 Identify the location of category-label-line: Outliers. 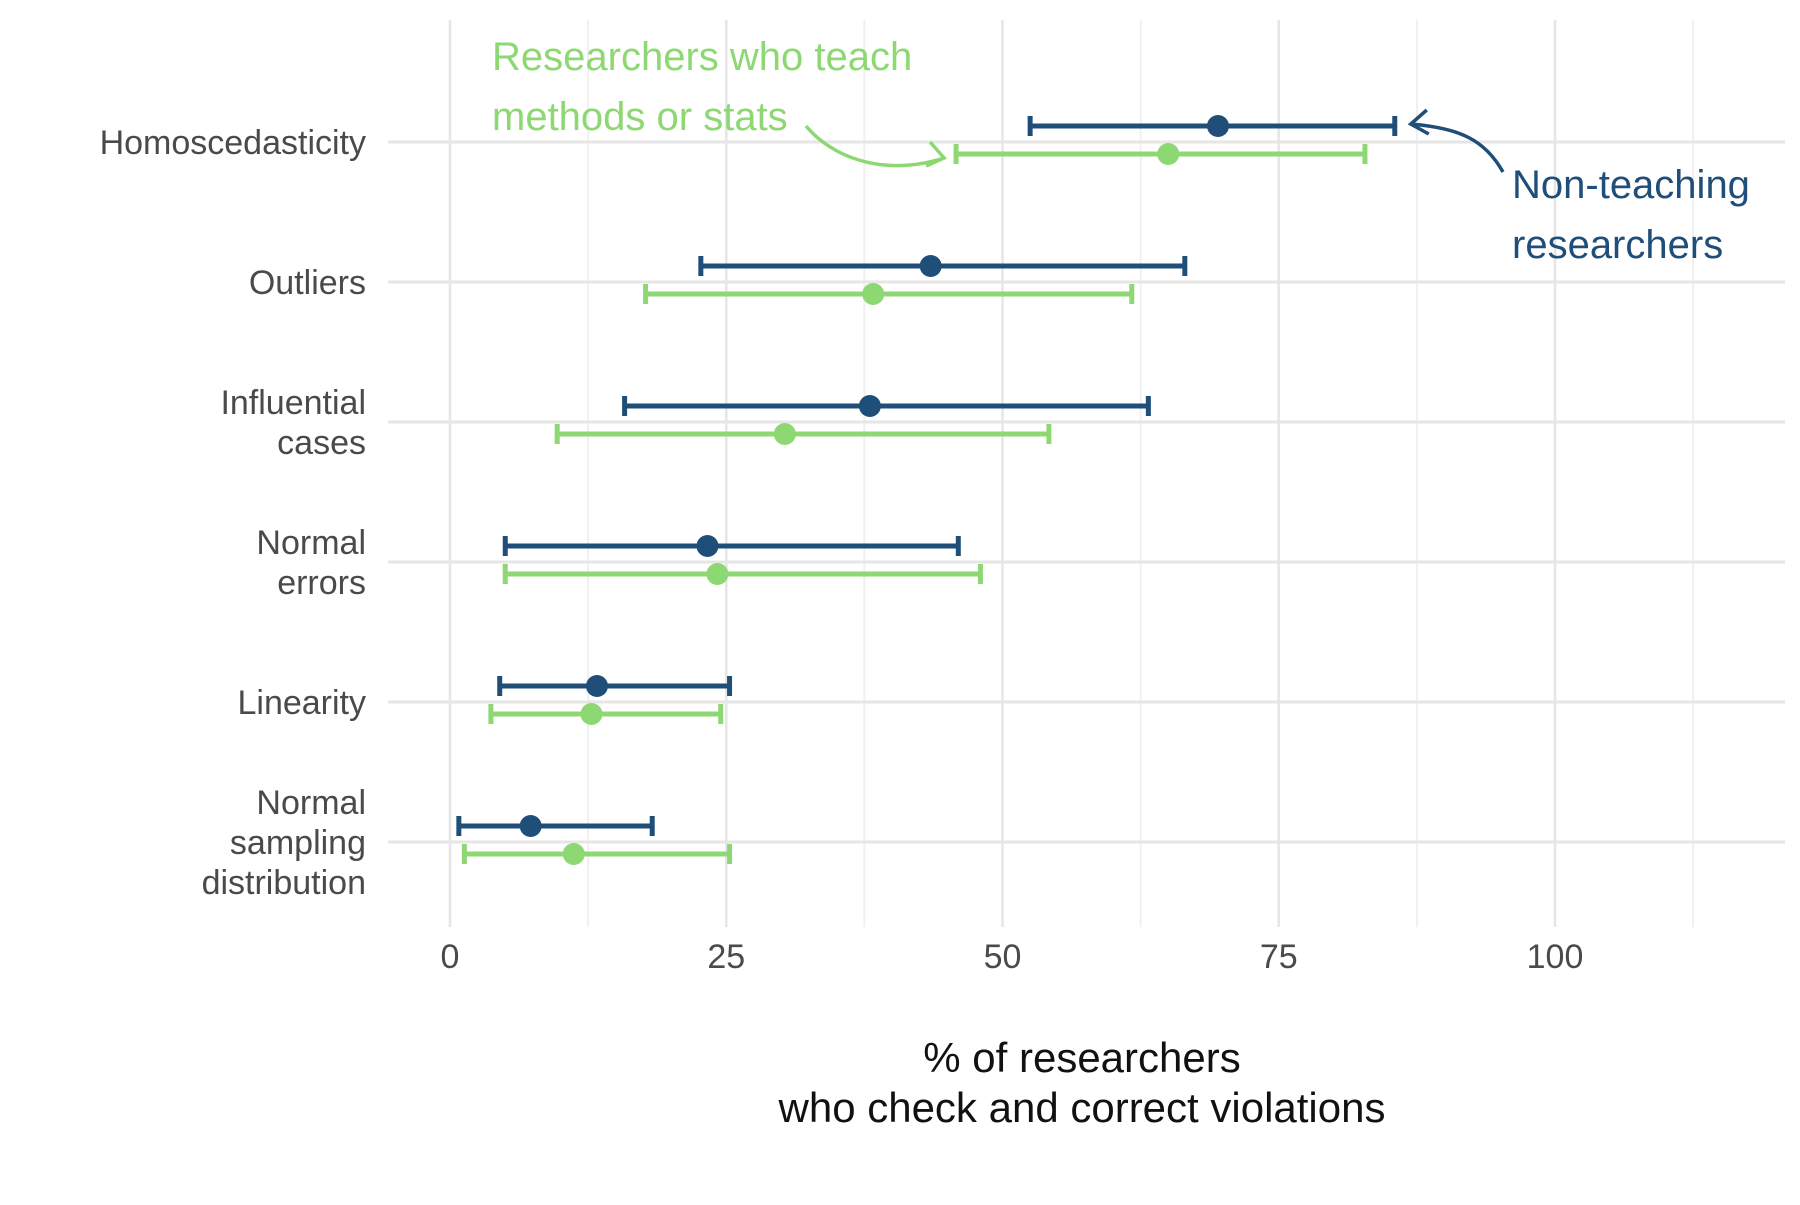
(307, 283).